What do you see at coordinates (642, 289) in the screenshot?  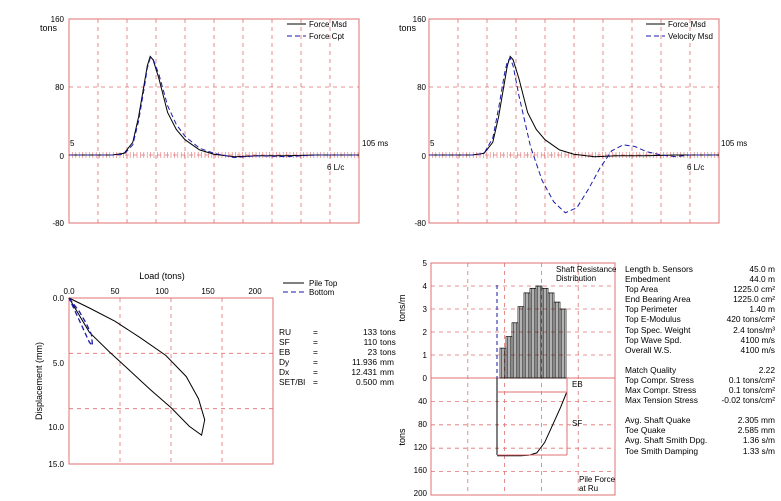 I see `property-key: Top Area` at bounding box center [642, 289].